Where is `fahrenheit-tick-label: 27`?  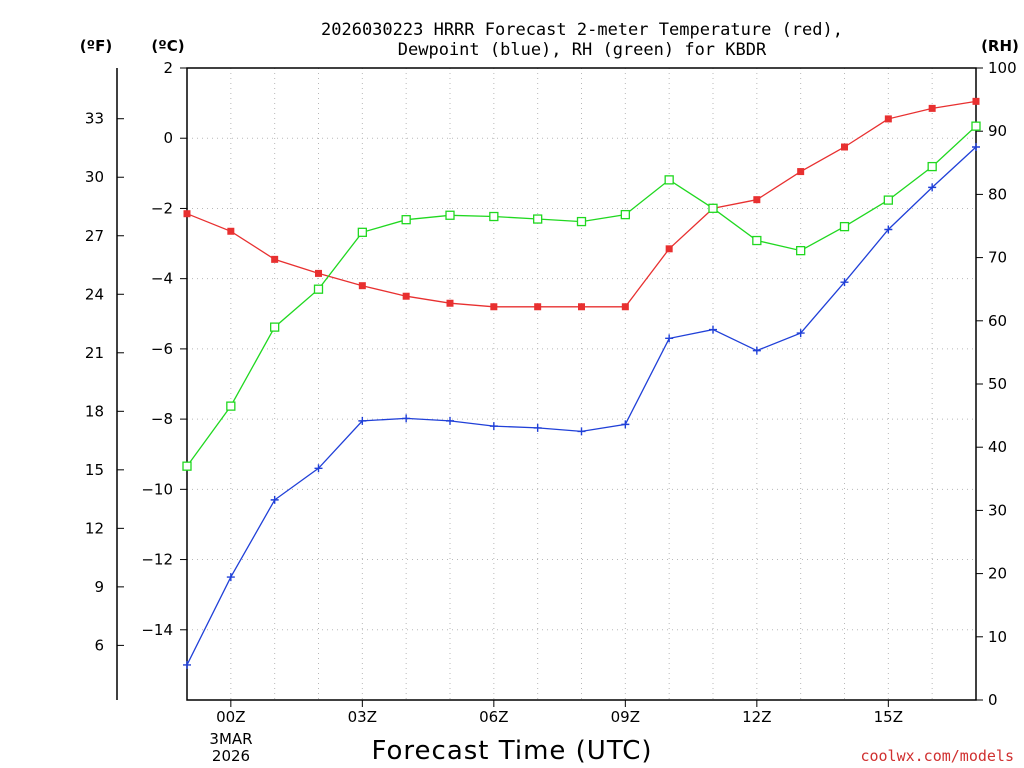 fahrenheit-tick-label: 27 is located at coordinates (94, 236).